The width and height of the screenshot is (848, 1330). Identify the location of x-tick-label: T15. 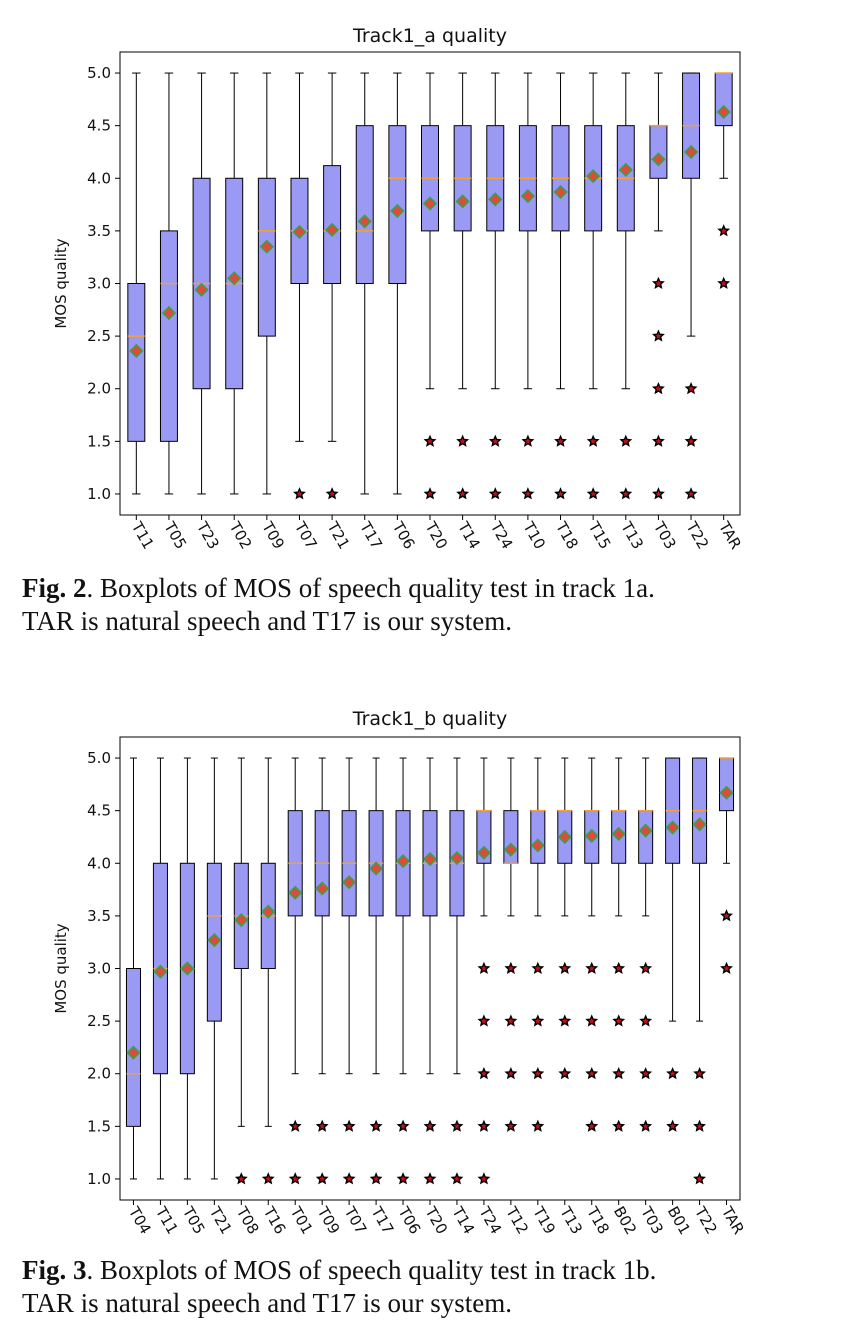
(599, 535).